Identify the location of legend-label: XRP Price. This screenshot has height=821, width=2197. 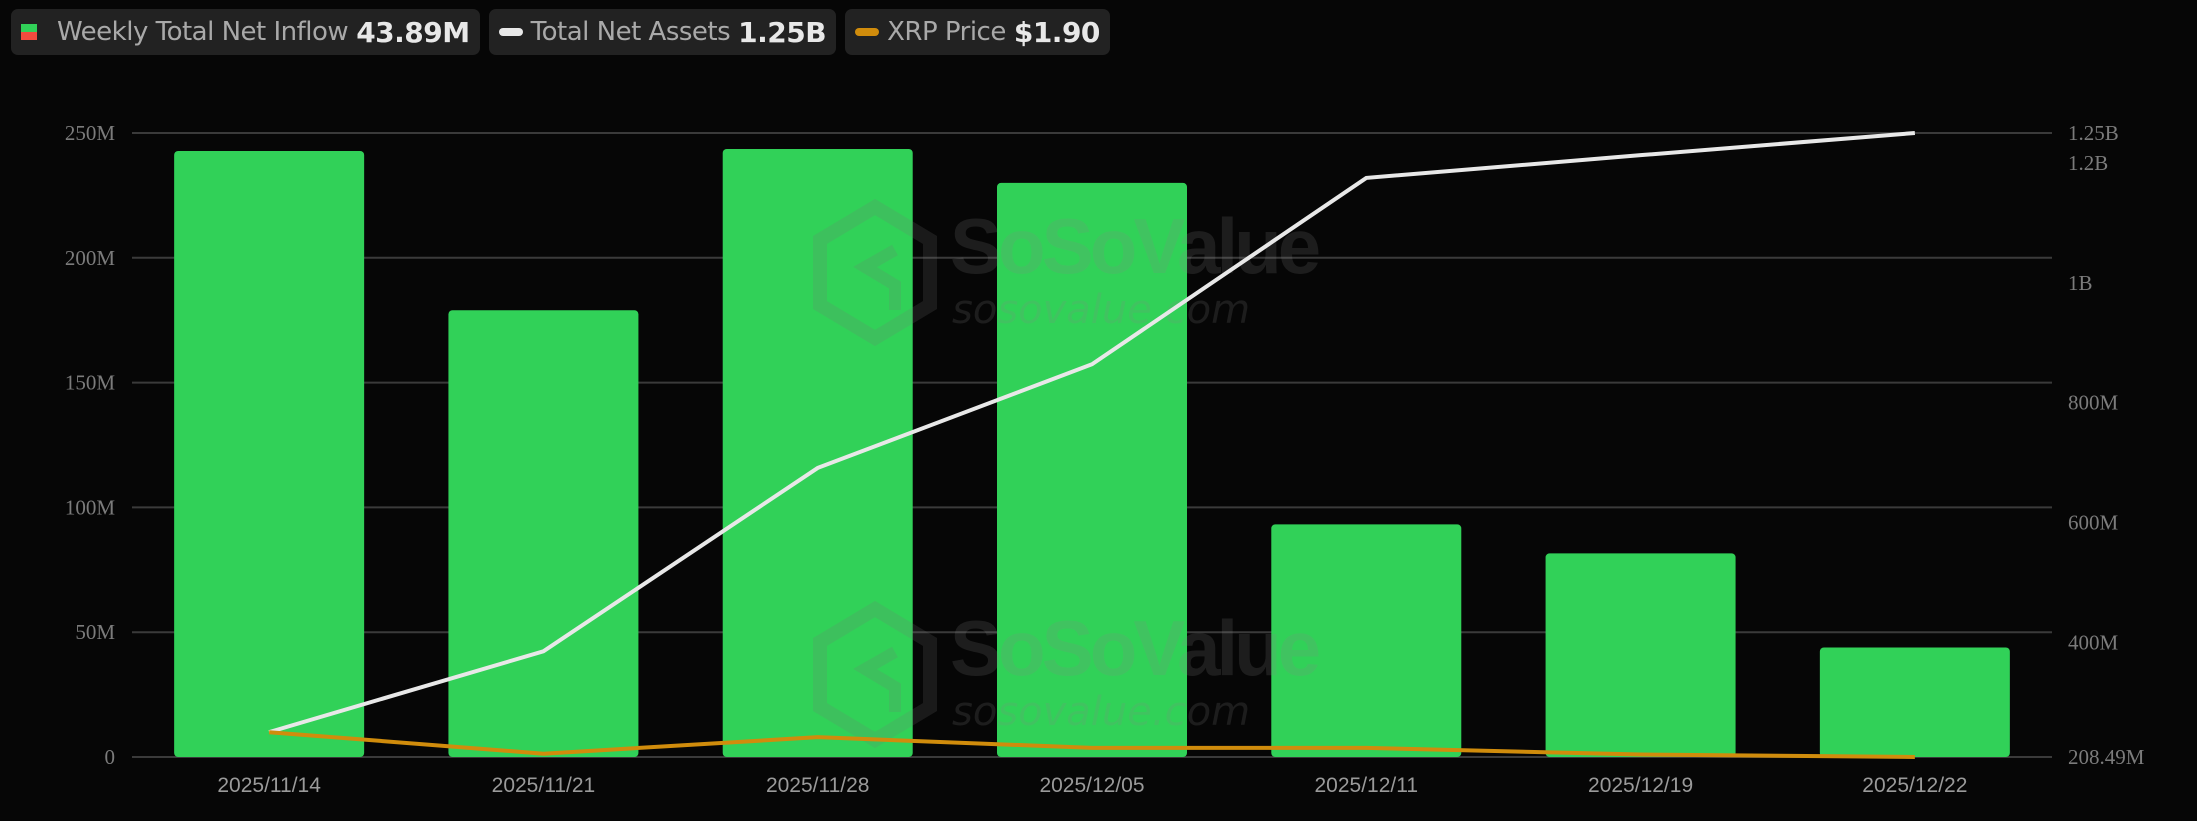
(946, 32).